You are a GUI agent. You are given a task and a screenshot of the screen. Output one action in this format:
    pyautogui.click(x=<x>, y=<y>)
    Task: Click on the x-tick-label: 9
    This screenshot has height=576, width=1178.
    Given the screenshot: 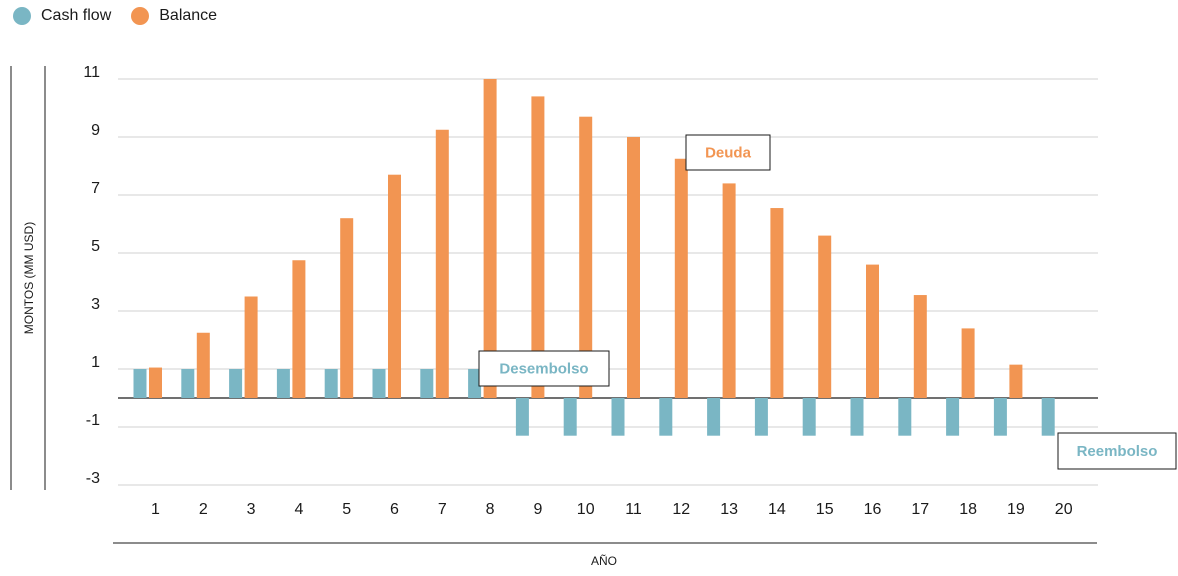 What is the action you would take?
    pyautogui.click(x=537, y=509)
    